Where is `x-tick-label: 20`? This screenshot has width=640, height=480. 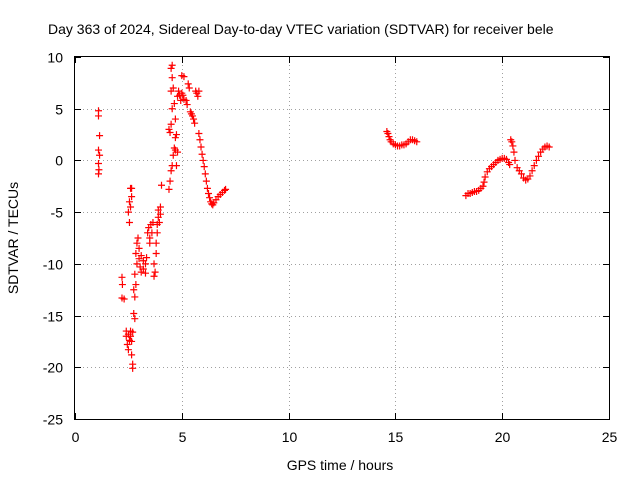
x-tick-label: 20 is located at coordinates (503, 437).